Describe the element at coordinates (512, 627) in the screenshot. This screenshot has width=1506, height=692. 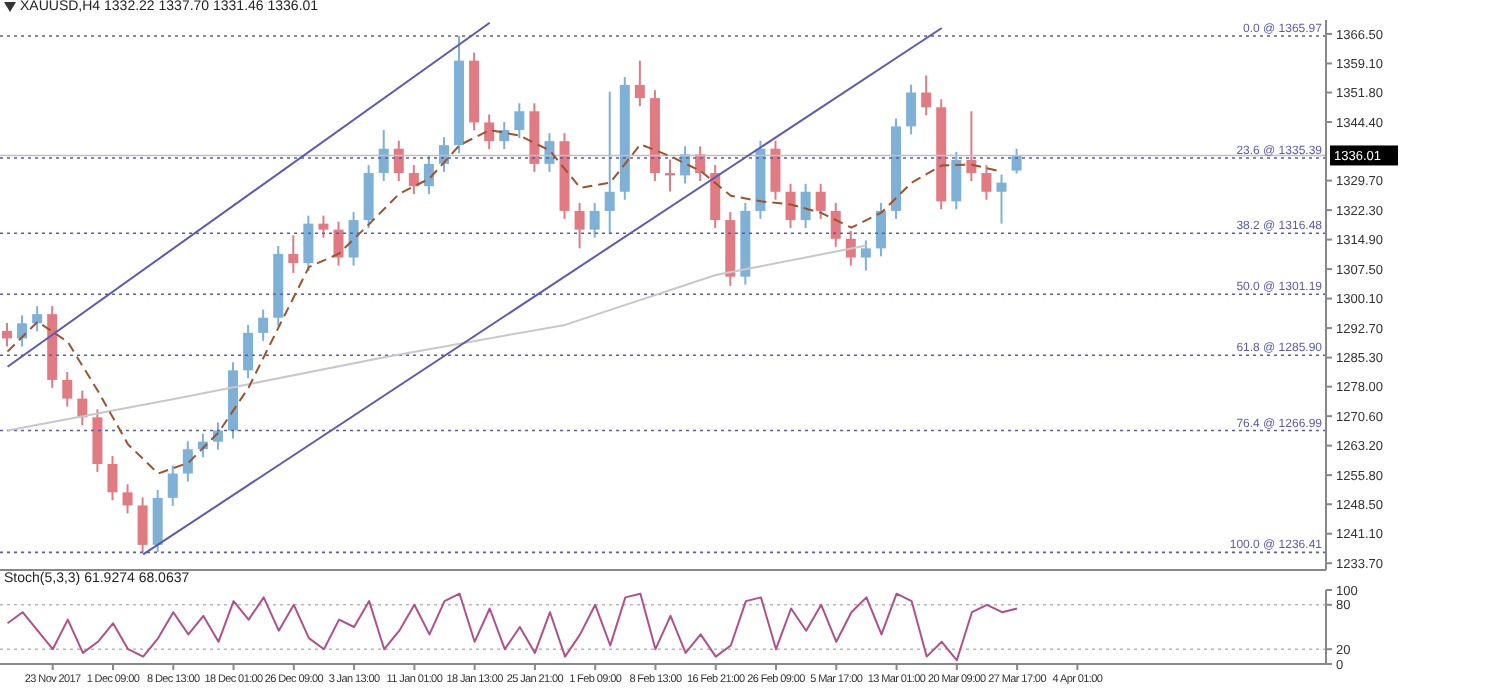
I see `line-series` at that location.